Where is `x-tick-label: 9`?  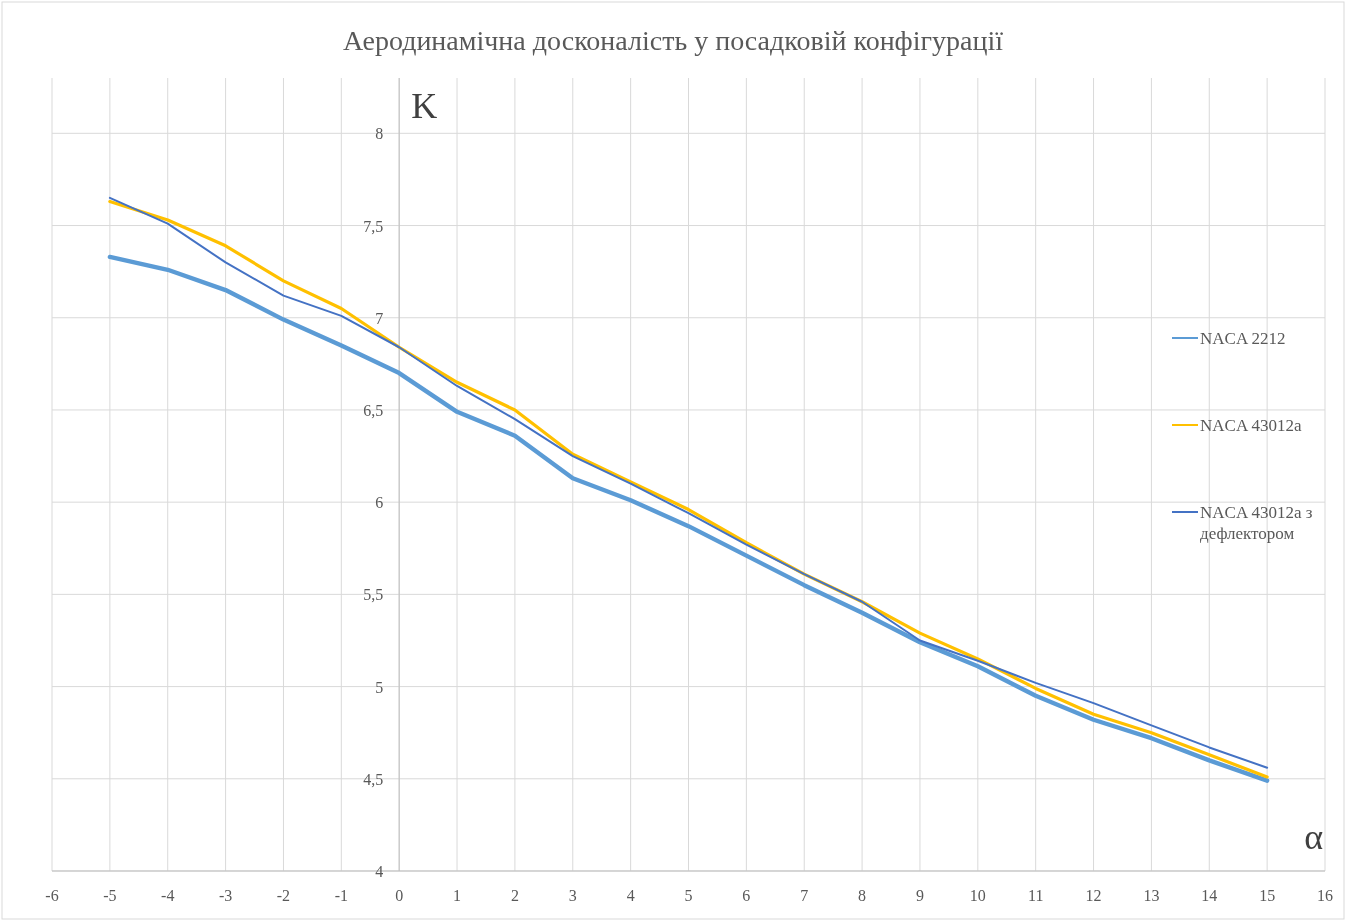
x-tick-label: 9 is located at coordinates (919, 895).